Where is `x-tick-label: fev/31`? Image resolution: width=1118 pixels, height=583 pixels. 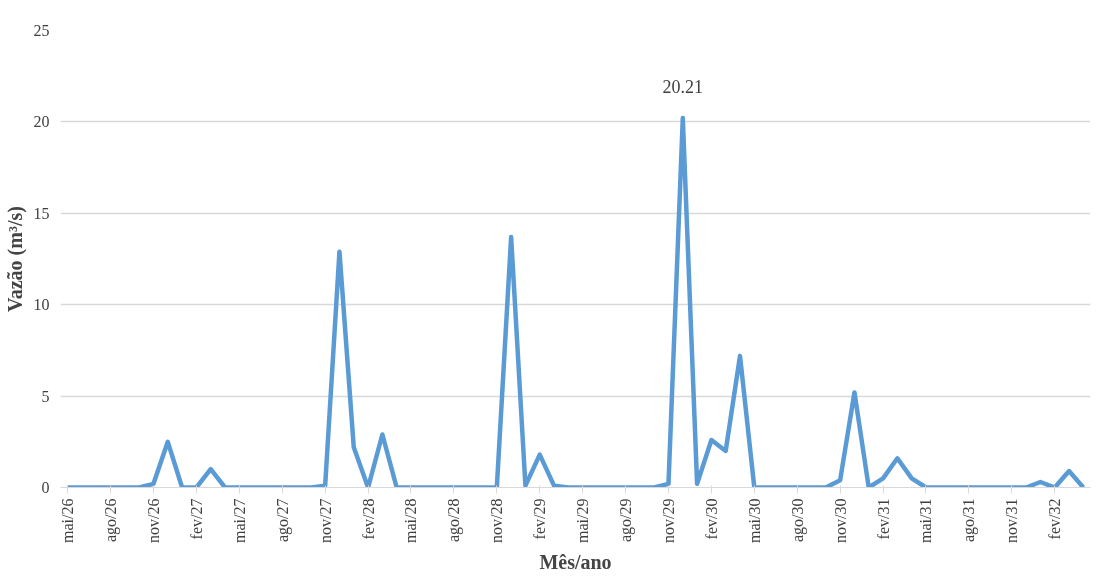
x-tick-label: fev/31 is located at coordinates (883, 519).